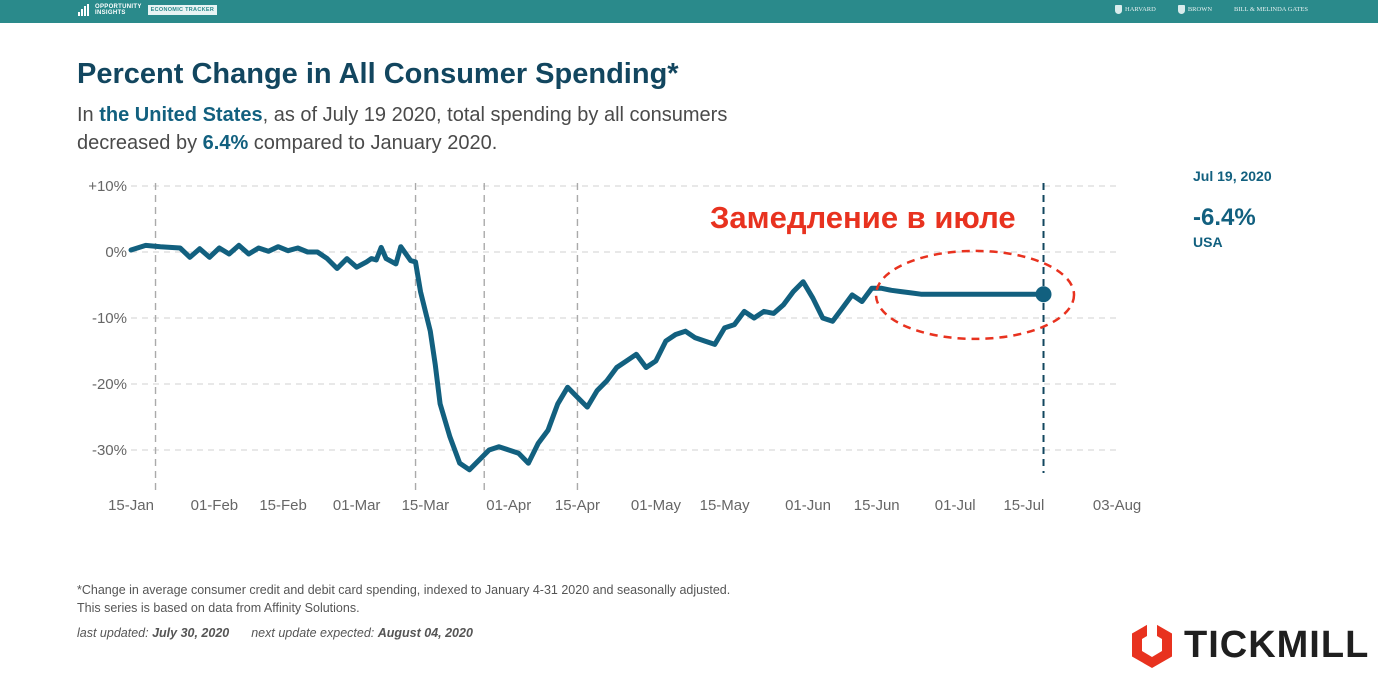 Image resolution: width=1378 pixels, height=676 pixels. Describe the element at coordinates (113, 633) in the screenshot. I see `last-updated-label: last updated:` at that location.